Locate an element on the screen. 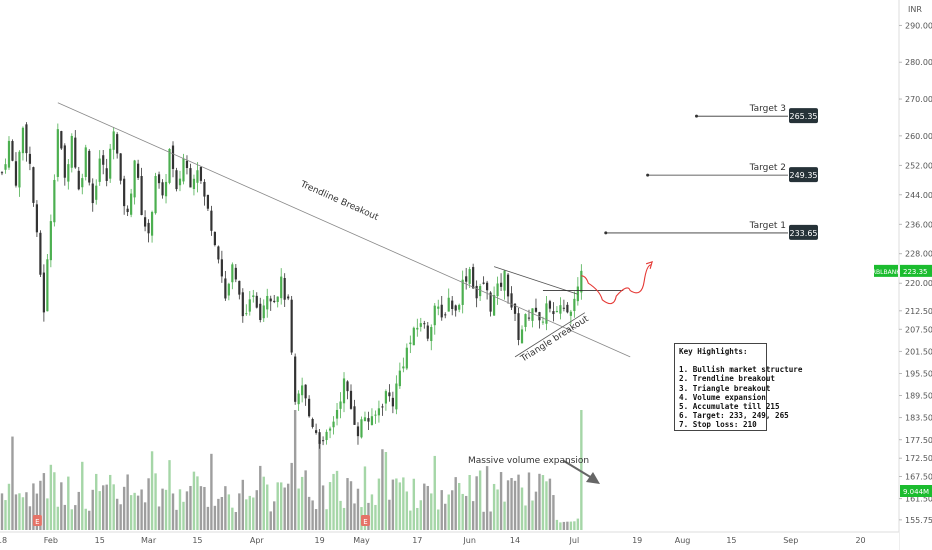 Image resolution: width=932 pixels, height=550 pixels. y-tick-label: 167.50 is located at coordinates (918, 477).